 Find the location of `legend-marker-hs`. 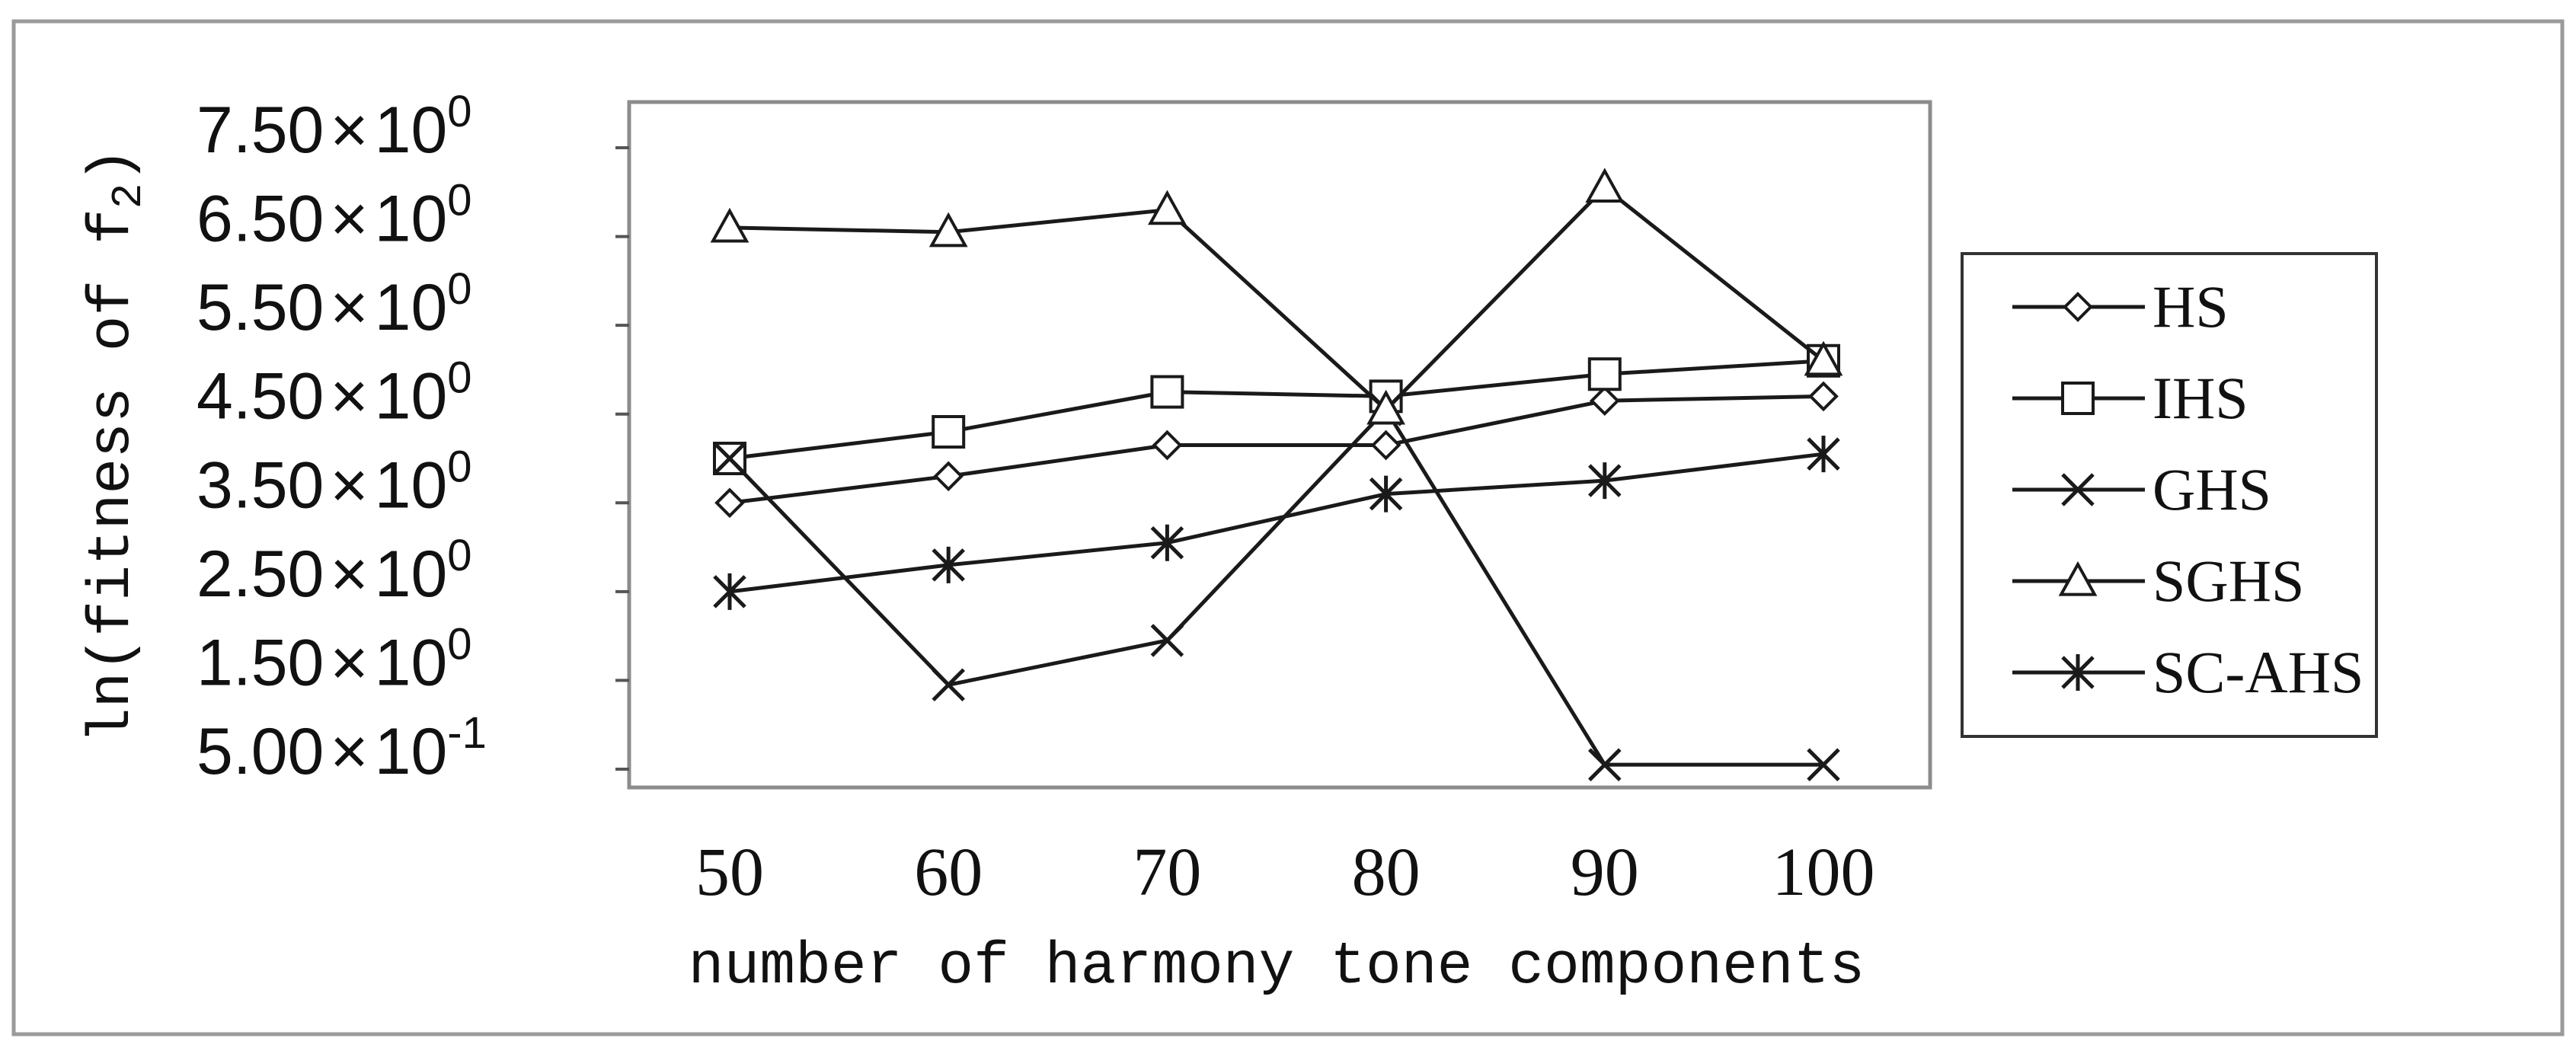

legend-marker-hs is located at coordinates (2078, 307).